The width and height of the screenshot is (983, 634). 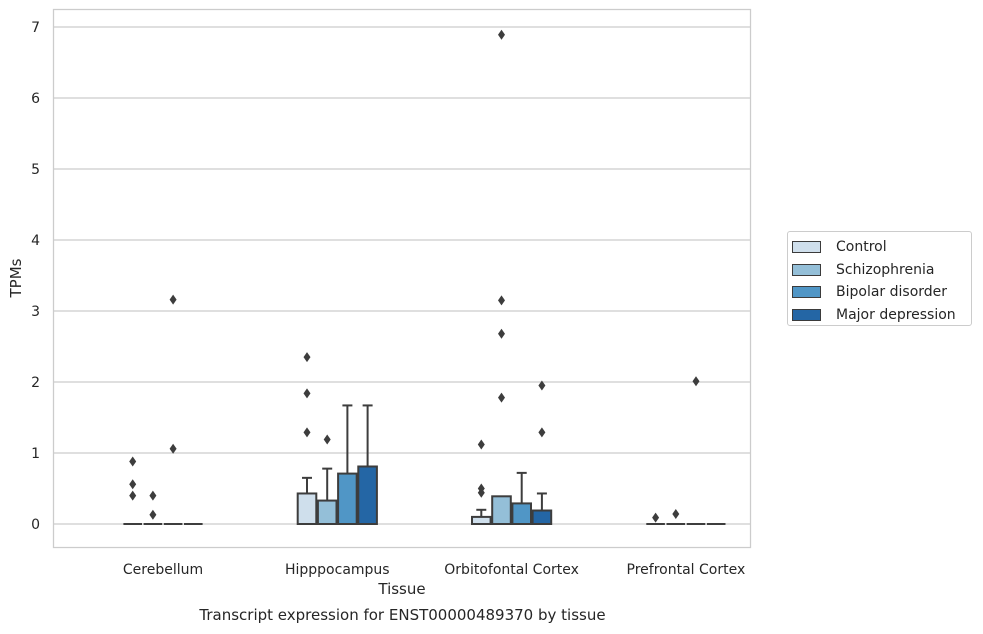 What do you see at coordinates (35, 383) in the screenshot?
I see `y-tick-label-2: 2` at bounding box center [35, 383].